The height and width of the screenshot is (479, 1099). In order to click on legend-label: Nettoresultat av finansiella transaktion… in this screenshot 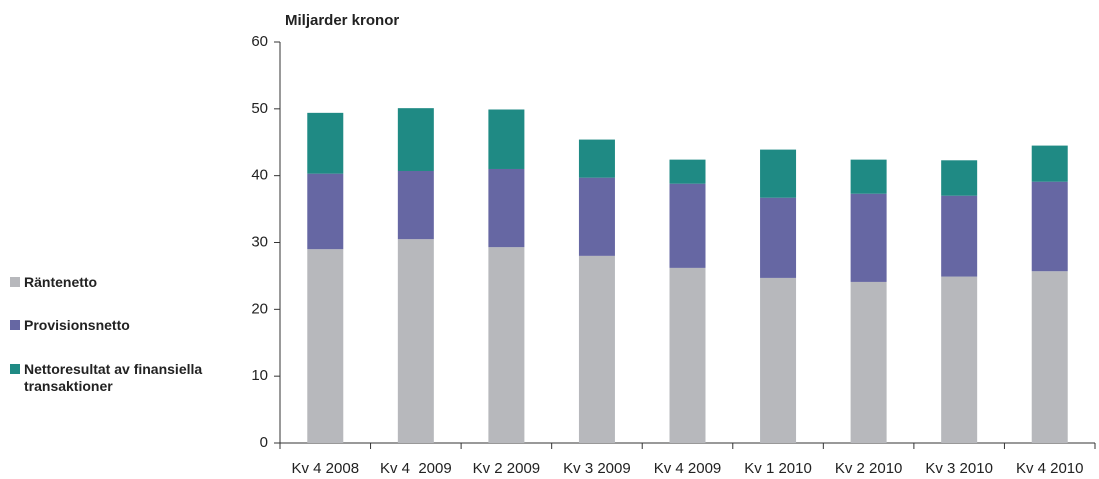, I will do `click(113, 377)`.